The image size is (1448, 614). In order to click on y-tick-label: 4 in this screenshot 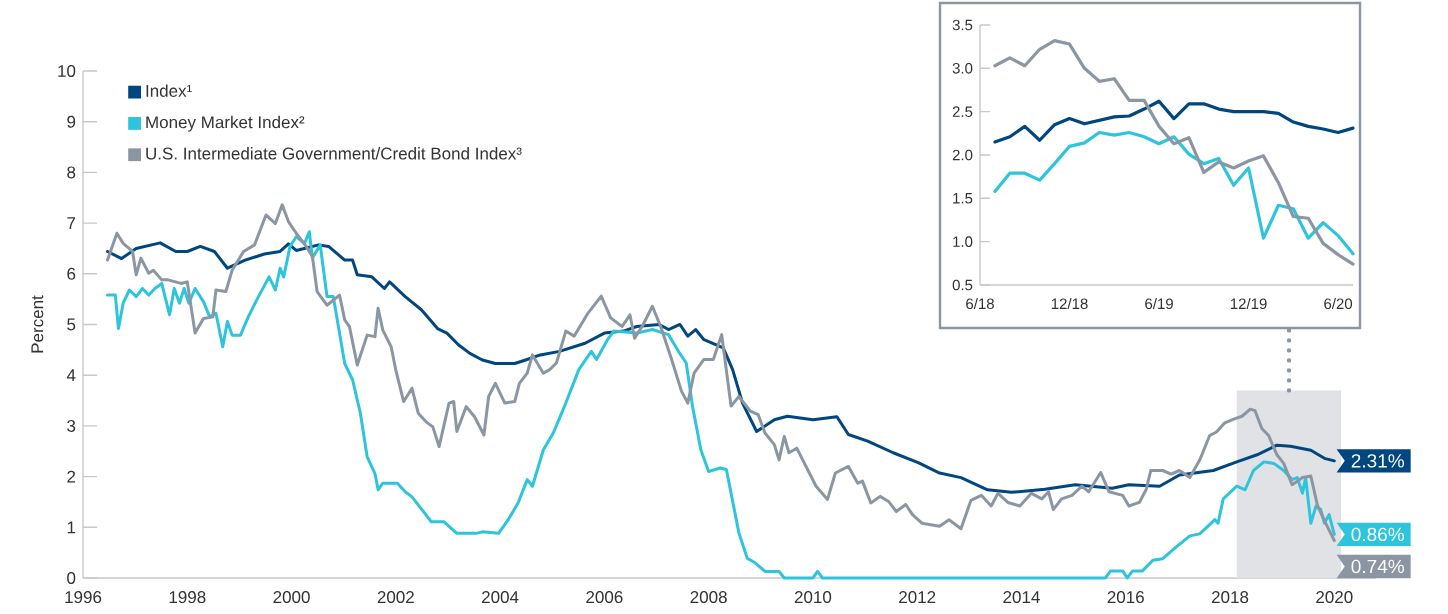, I will do `click(71, 375)`.